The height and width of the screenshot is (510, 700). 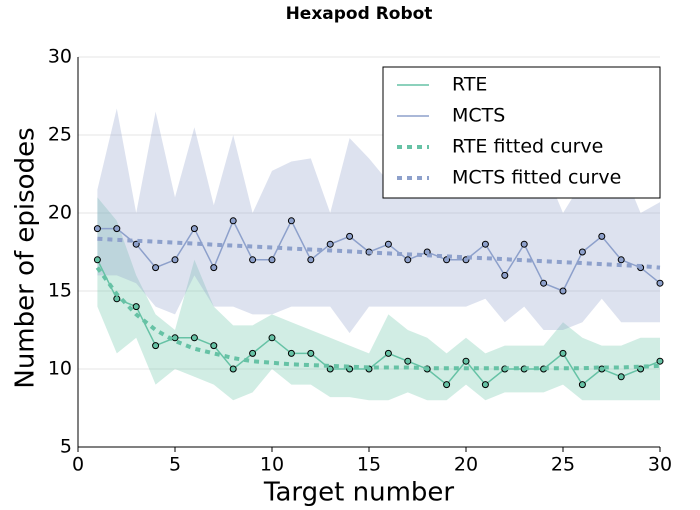 I want to click on x-axis-label: Target number, so click(x=358, y=493).